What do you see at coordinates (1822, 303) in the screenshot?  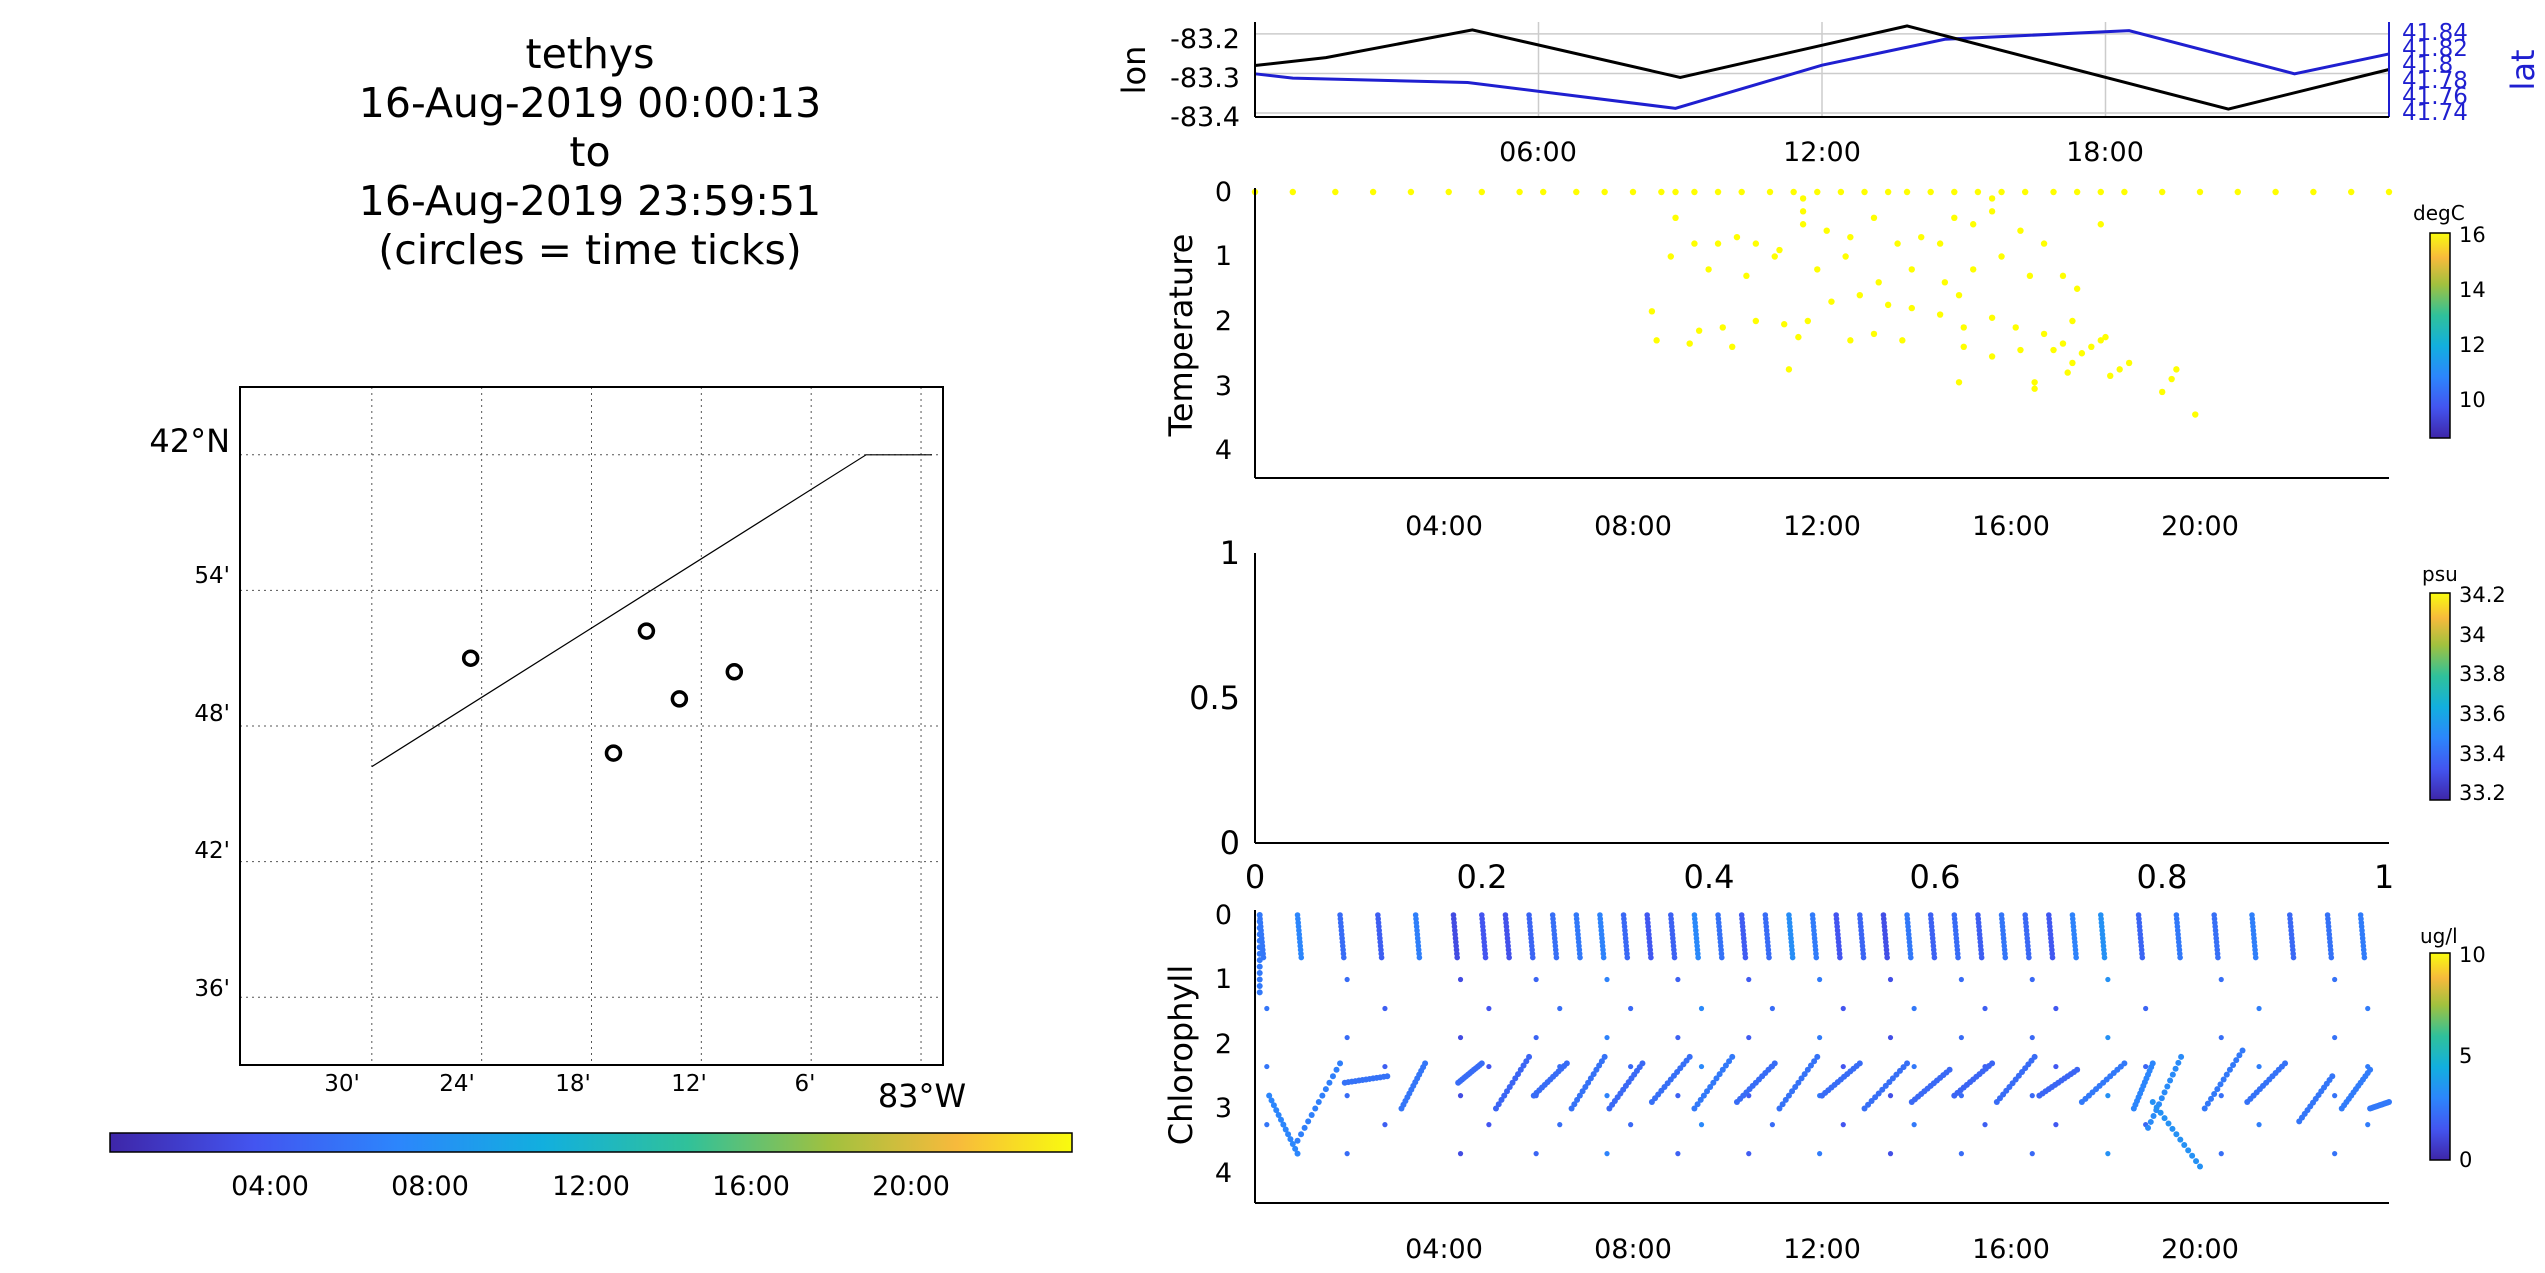 I see `temperature-points` at bounding box center [1822, 303].